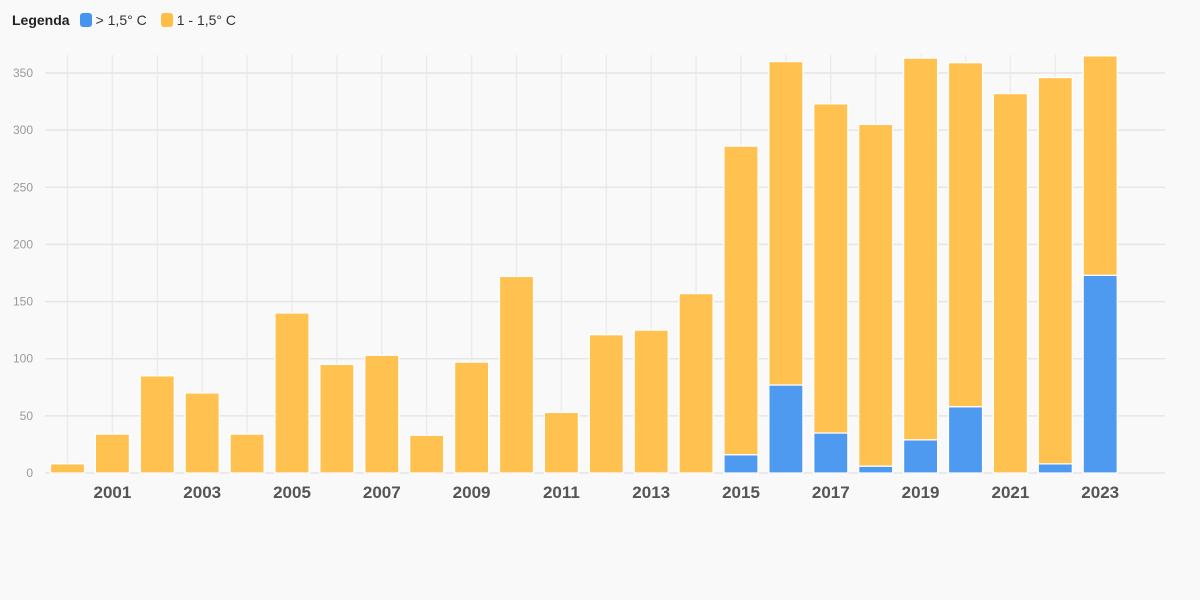 This screenshot has width=1200, height=600. What do you see at coordinates (1010, 492) in the screenshot?
I see `x-tick-label: 2021` at bounding box center [1010, 492].